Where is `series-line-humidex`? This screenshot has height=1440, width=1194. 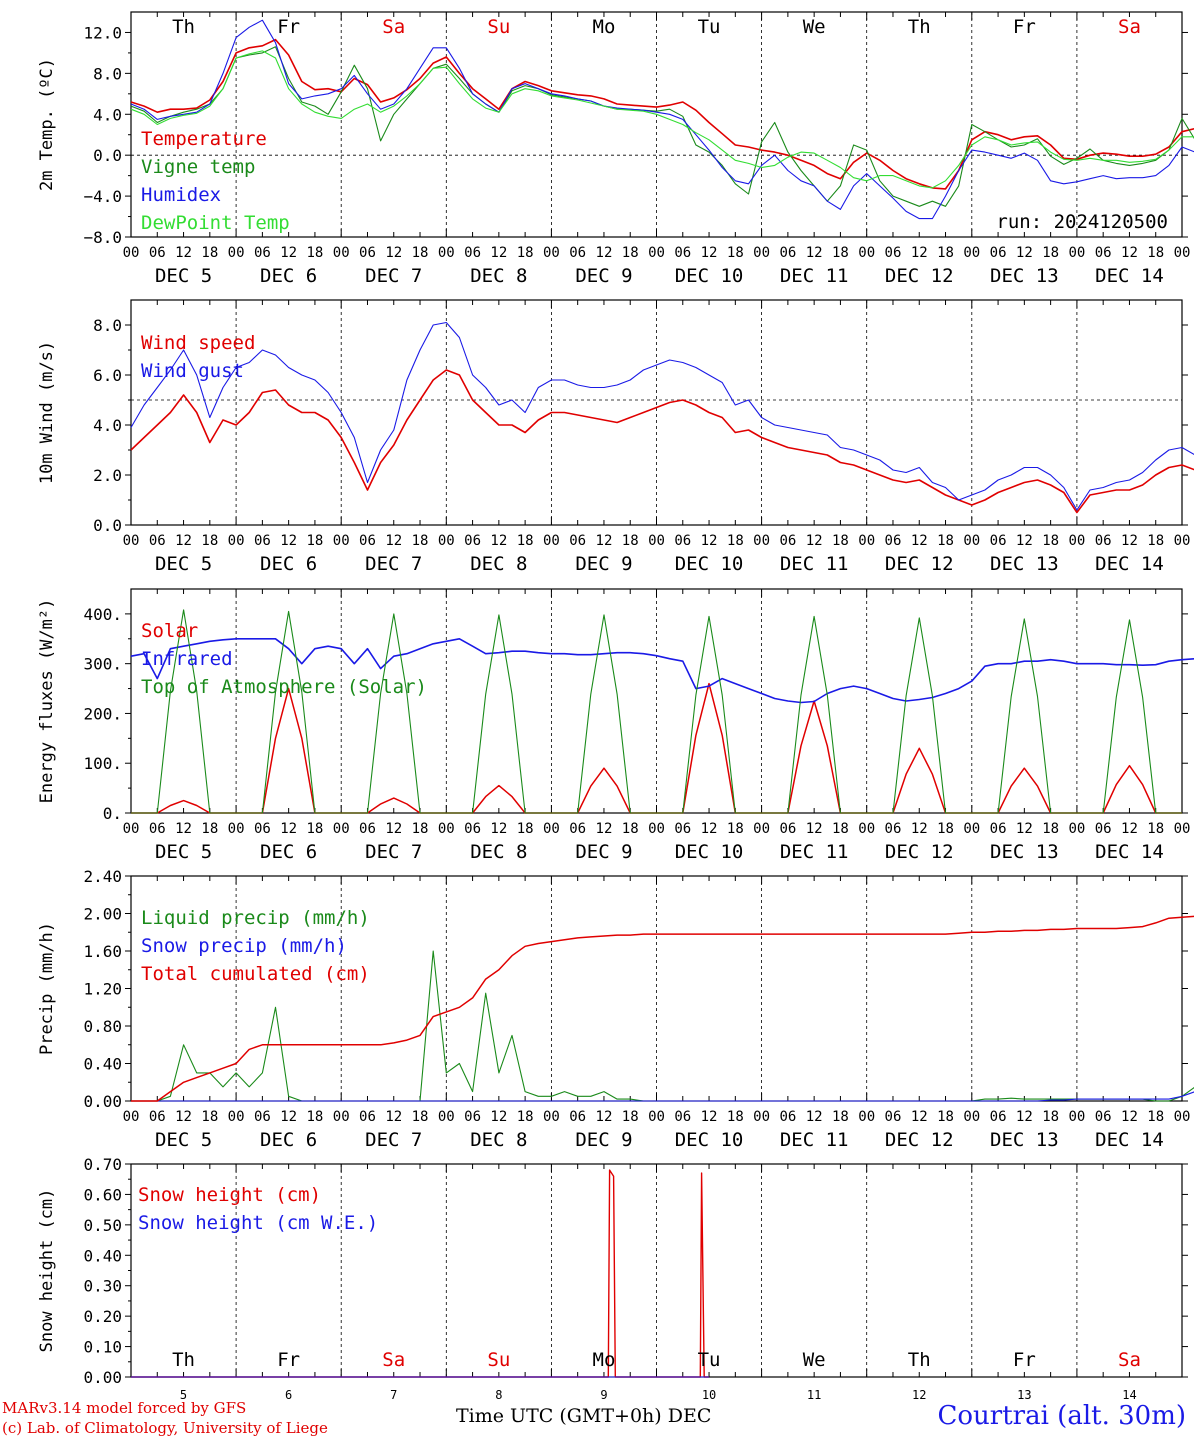
series-line-humidex is located at coordinates (662, 119).